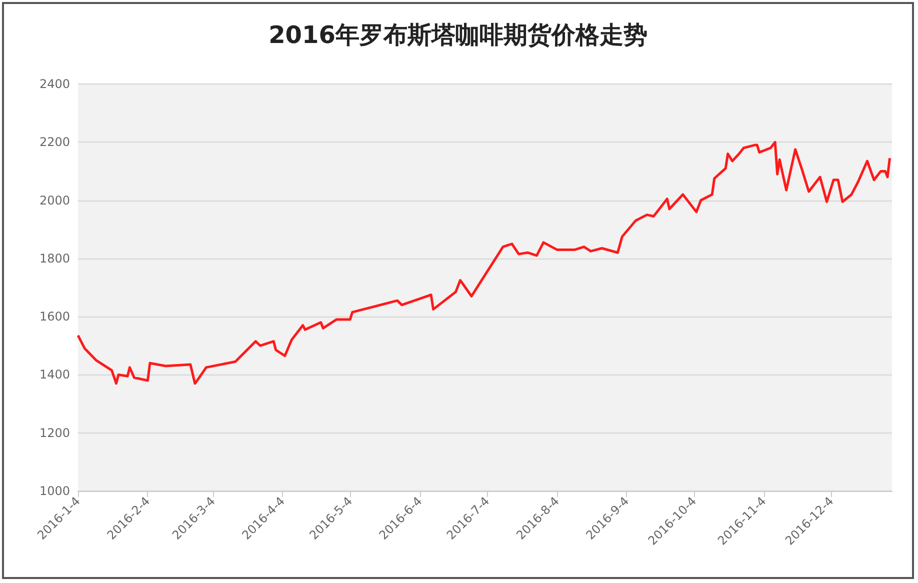 The height and width of the screenshot is (583, 918). What do you see at coordinates (54, 258) in the screenshot?
I see `y-tick-label: 1800` at bounding box center [54, 258].